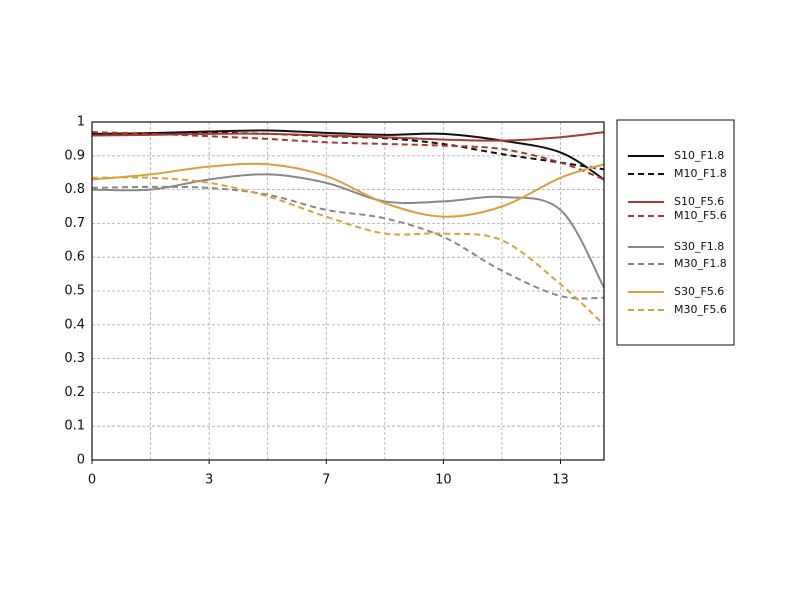 This screenshot has width=800, height=600. I want to click on legend-label: M30_F5.6, so click(700, 309).